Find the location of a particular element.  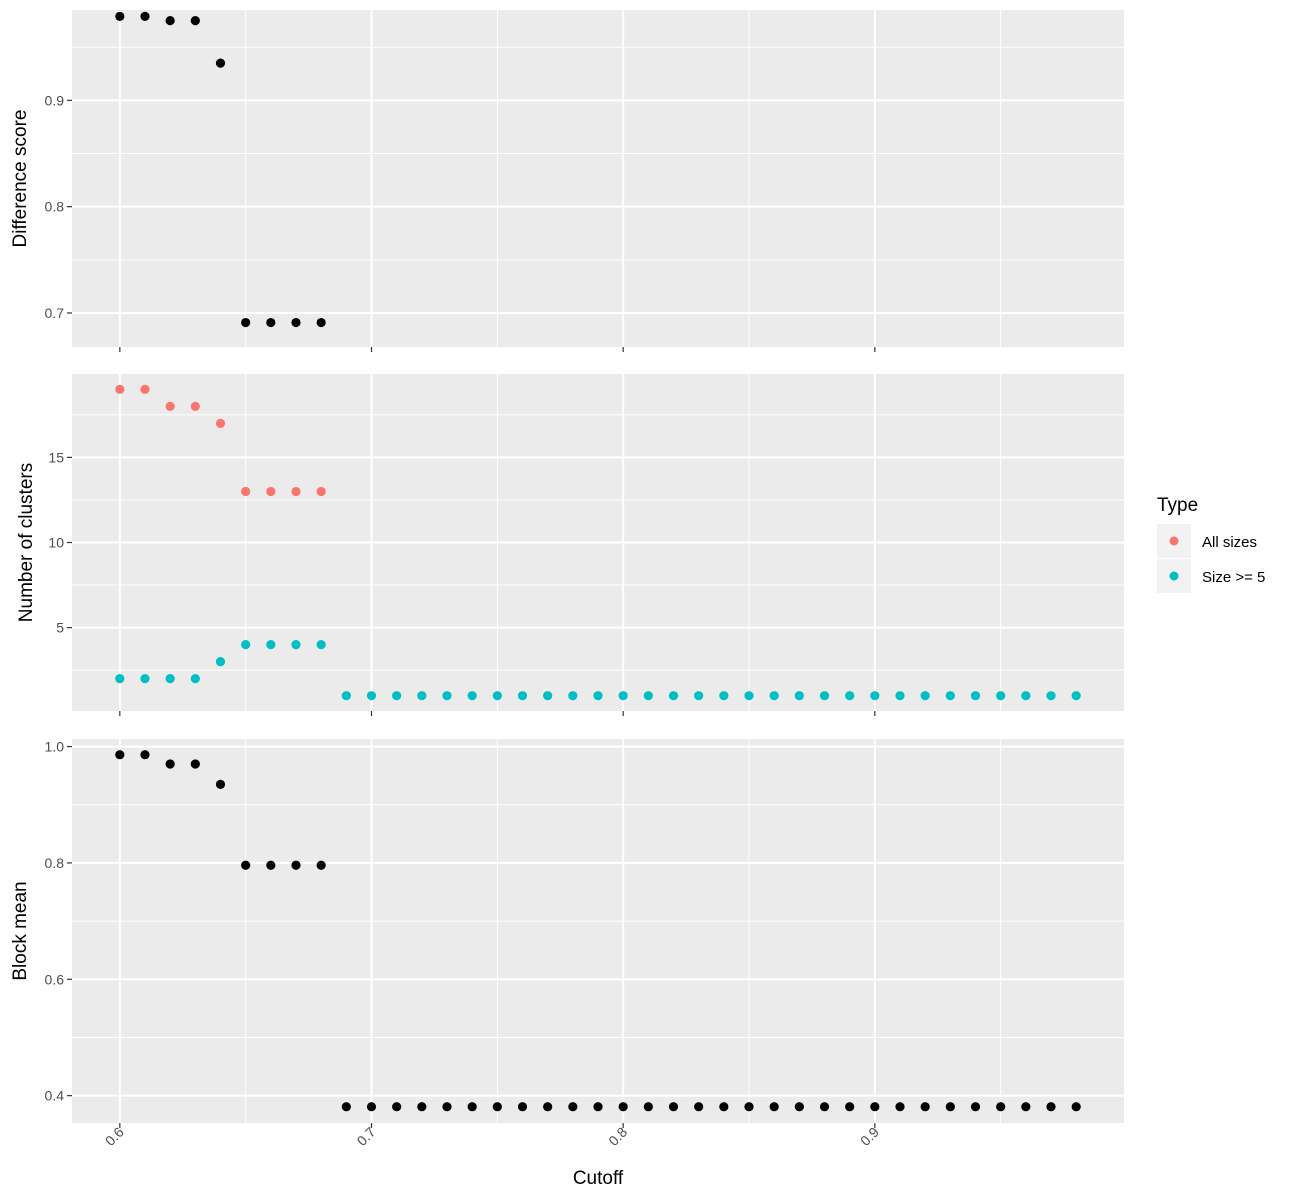

y-tick-label: 15 is located at coordinates (56, 457).